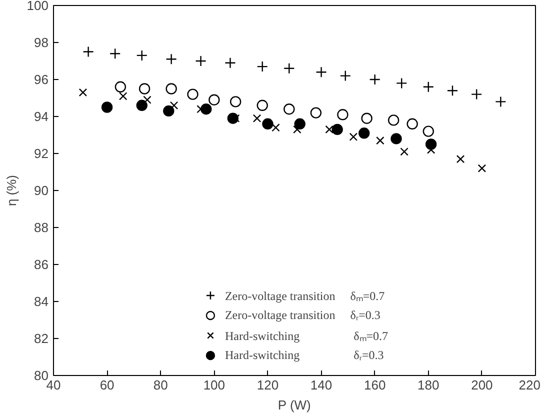 The image size is (542, 417). Describe the element at coordinates (306, 336) in the screenshot. I see `legend-label: Hard-switching δₘ=0.7` at that location.